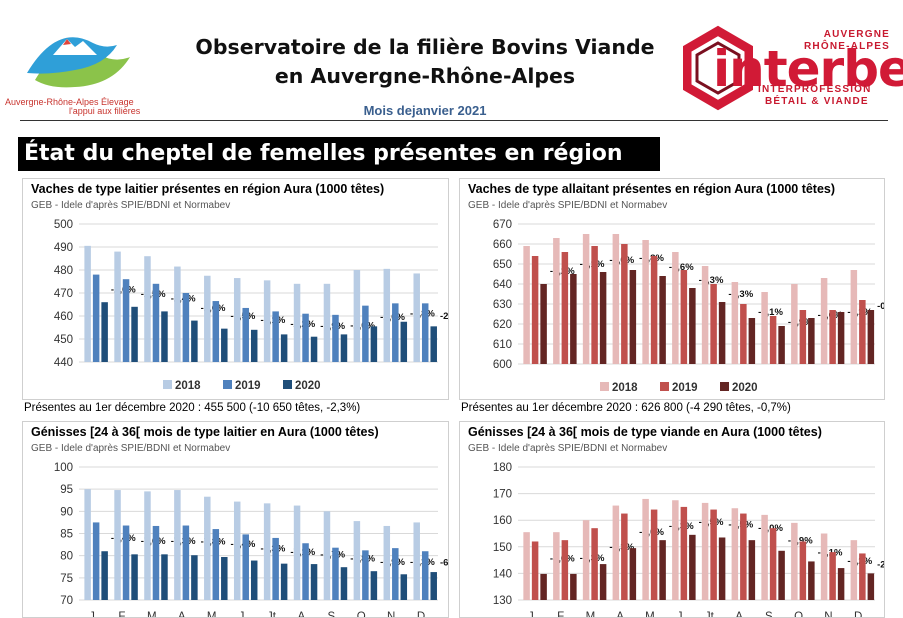 This screenshot has width=903, height=618. Describe the element at coordinates (685, 388) in the screenshot. I see `legend-label: 2019` at that location.